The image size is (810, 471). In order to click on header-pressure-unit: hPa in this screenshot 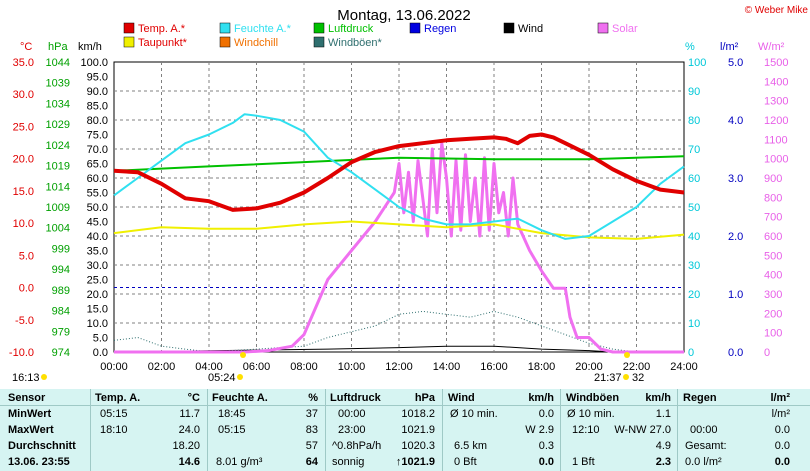, I will do `click(424, 398)`.